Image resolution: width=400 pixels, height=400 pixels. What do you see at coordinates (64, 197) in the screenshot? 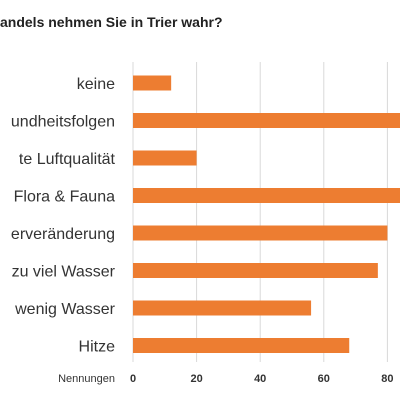
I see `category-label: Flora & Fauna` at bounding box center [64, 197].